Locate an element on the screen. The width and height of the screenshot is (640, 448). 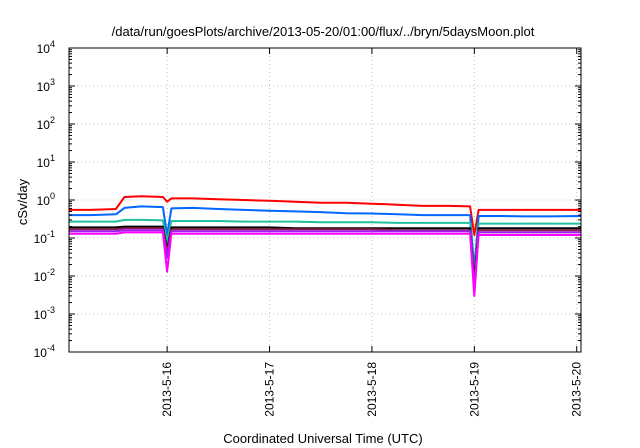
y-axis-label: cSv/day is located at coordinates (22, 201).